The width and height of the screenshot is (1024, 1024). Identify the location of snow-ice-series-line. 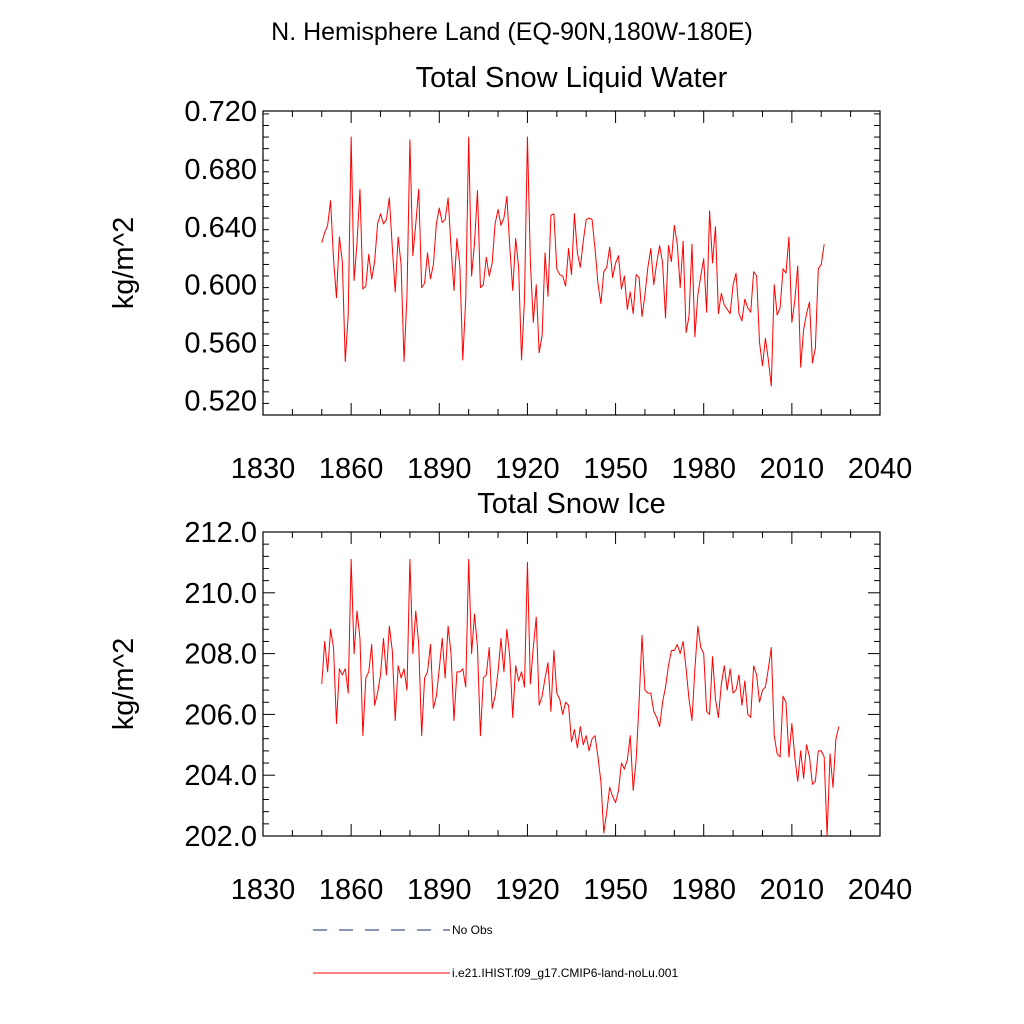
(580, 697).